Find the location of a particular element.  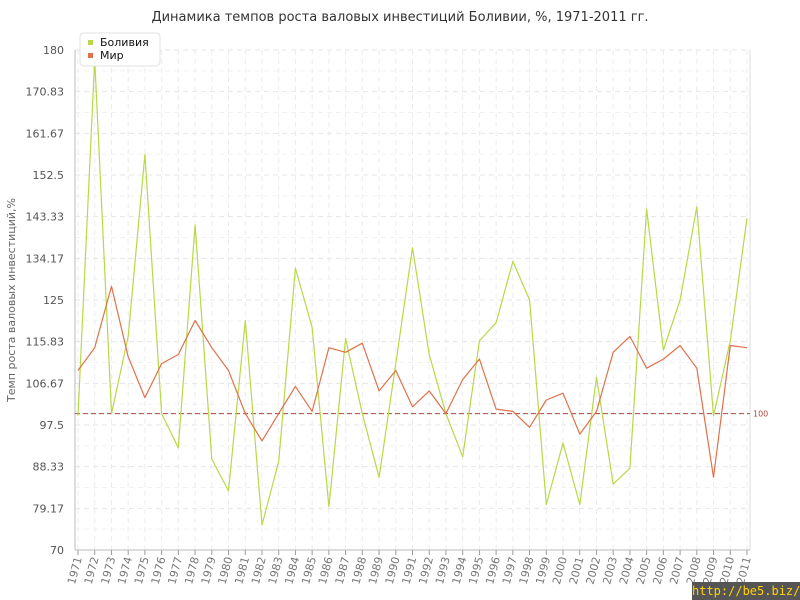

y-tick-label: 125 is located at coordinates (53, 300).